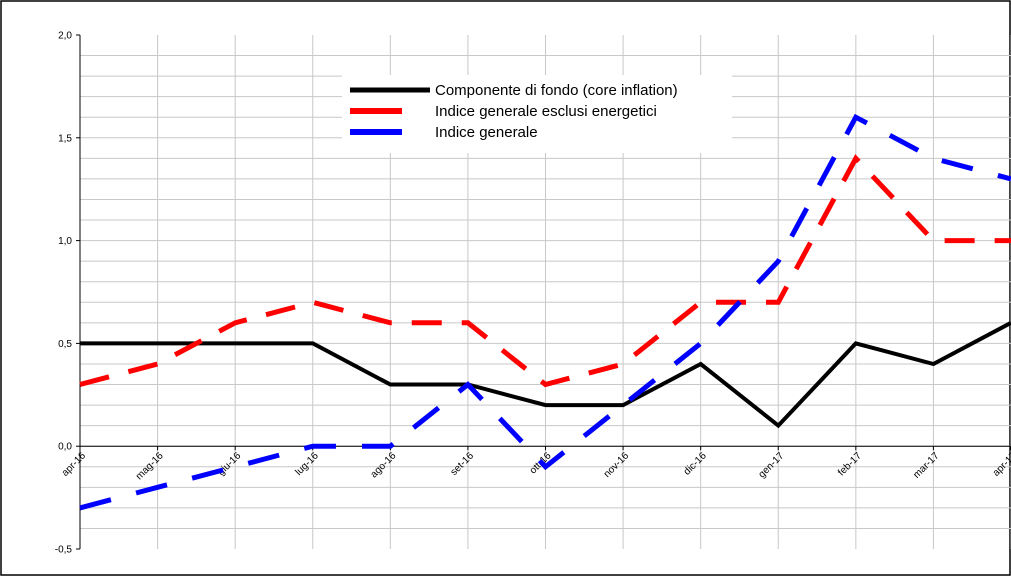  What do you see at coordinates (65, 241) in the screenshot?
I see `y-tick-label: 1,0` at bounding box center [65, 241].